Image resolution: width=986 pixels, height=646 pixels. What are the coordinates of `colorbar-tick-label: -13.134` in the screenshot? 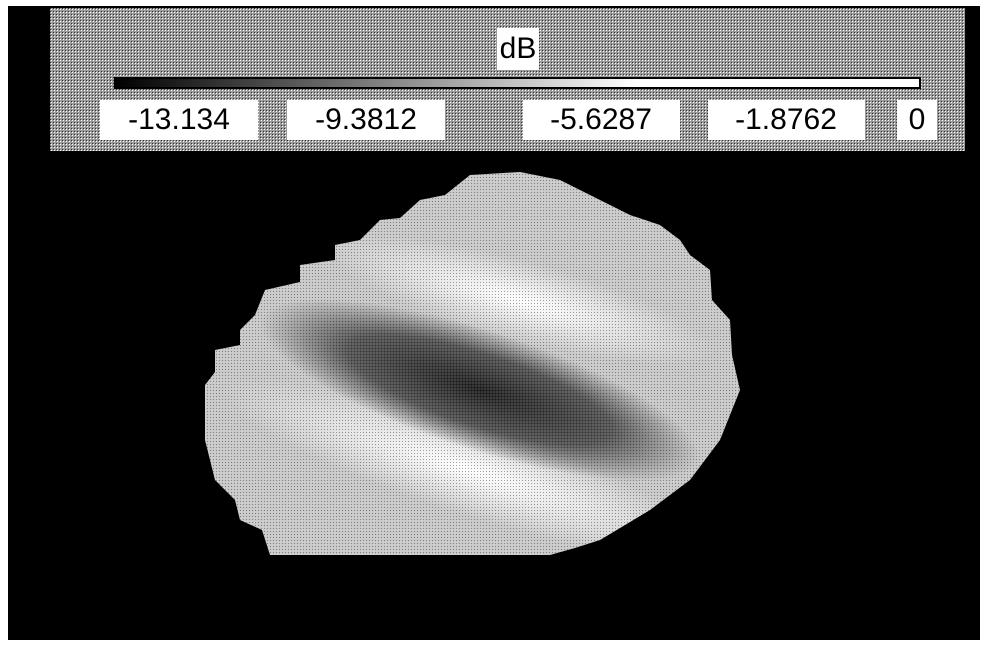 It's located at (179, 119).